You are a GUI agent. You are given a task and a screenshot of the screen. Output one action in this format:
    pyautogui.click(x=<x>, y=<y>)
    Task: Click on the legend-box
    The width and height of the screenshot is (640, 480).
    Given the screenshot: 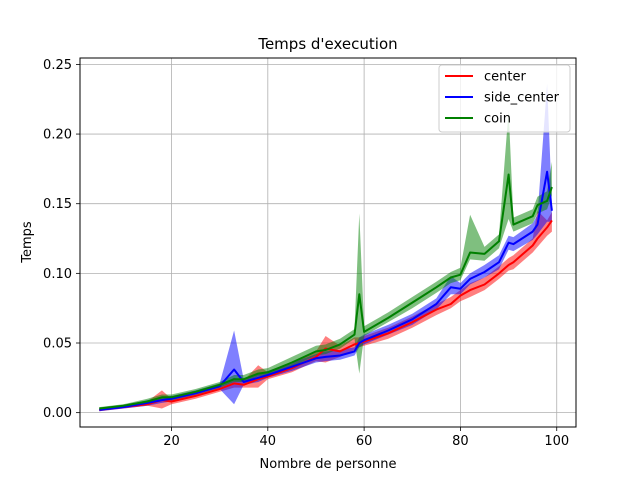 What is the action you would take?
    pyautogui.click(x=504, y=98)
    